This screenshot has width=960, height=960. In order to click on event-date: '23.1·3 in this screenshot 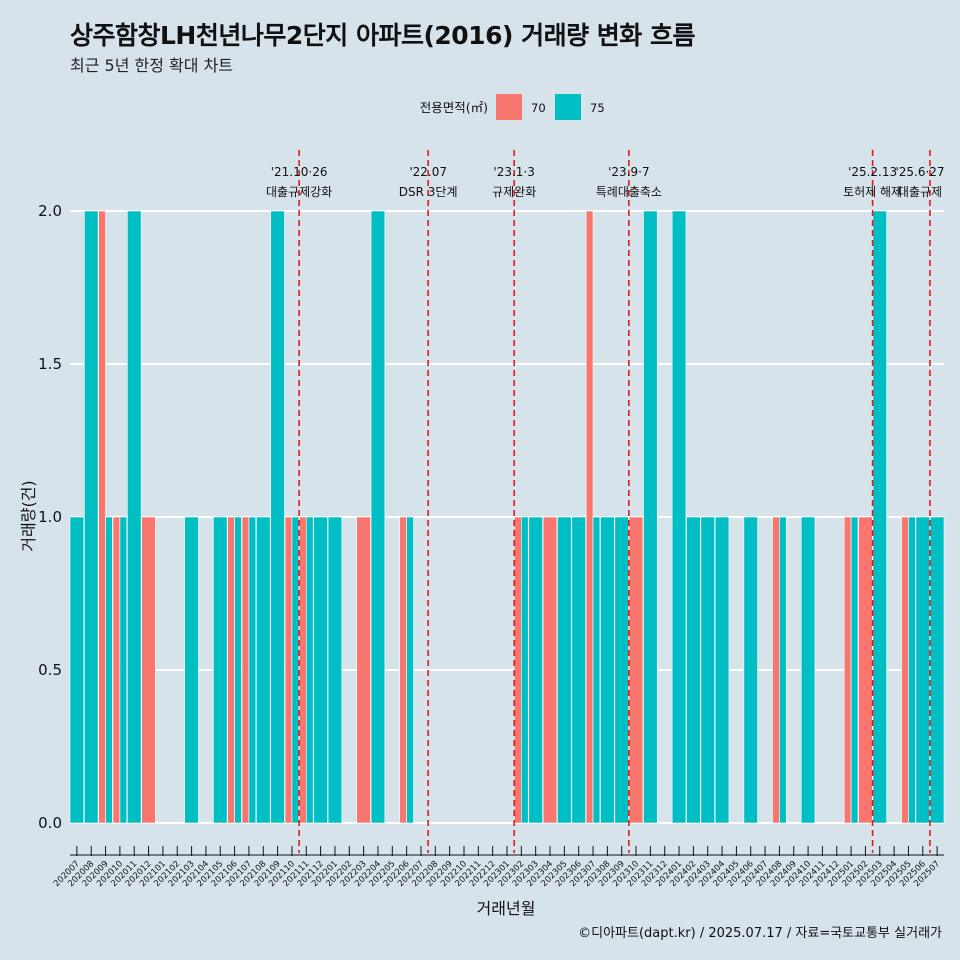, I will do `click(513, 172)`.